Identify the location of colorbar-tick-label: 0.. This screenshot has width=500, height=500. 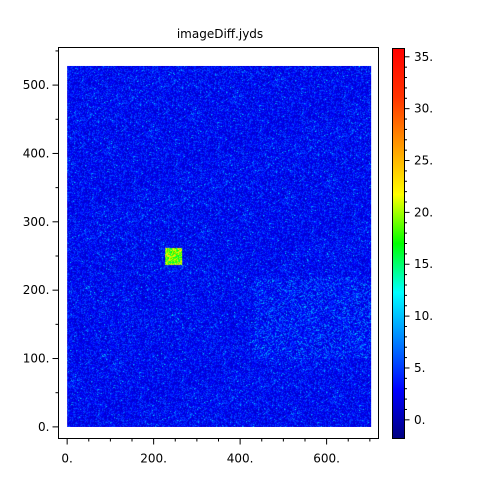
(419, 420).